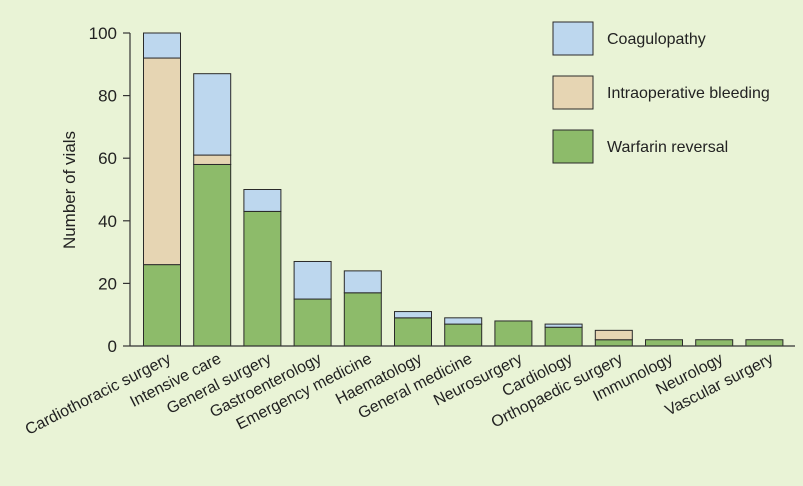 Image resolution: width=803 pixels, height=486 pixels. What do you see at coordinates (69, 190) in the screenshot?
I see `y-axis-title: Number of vials` at bounding box center [69, 190].